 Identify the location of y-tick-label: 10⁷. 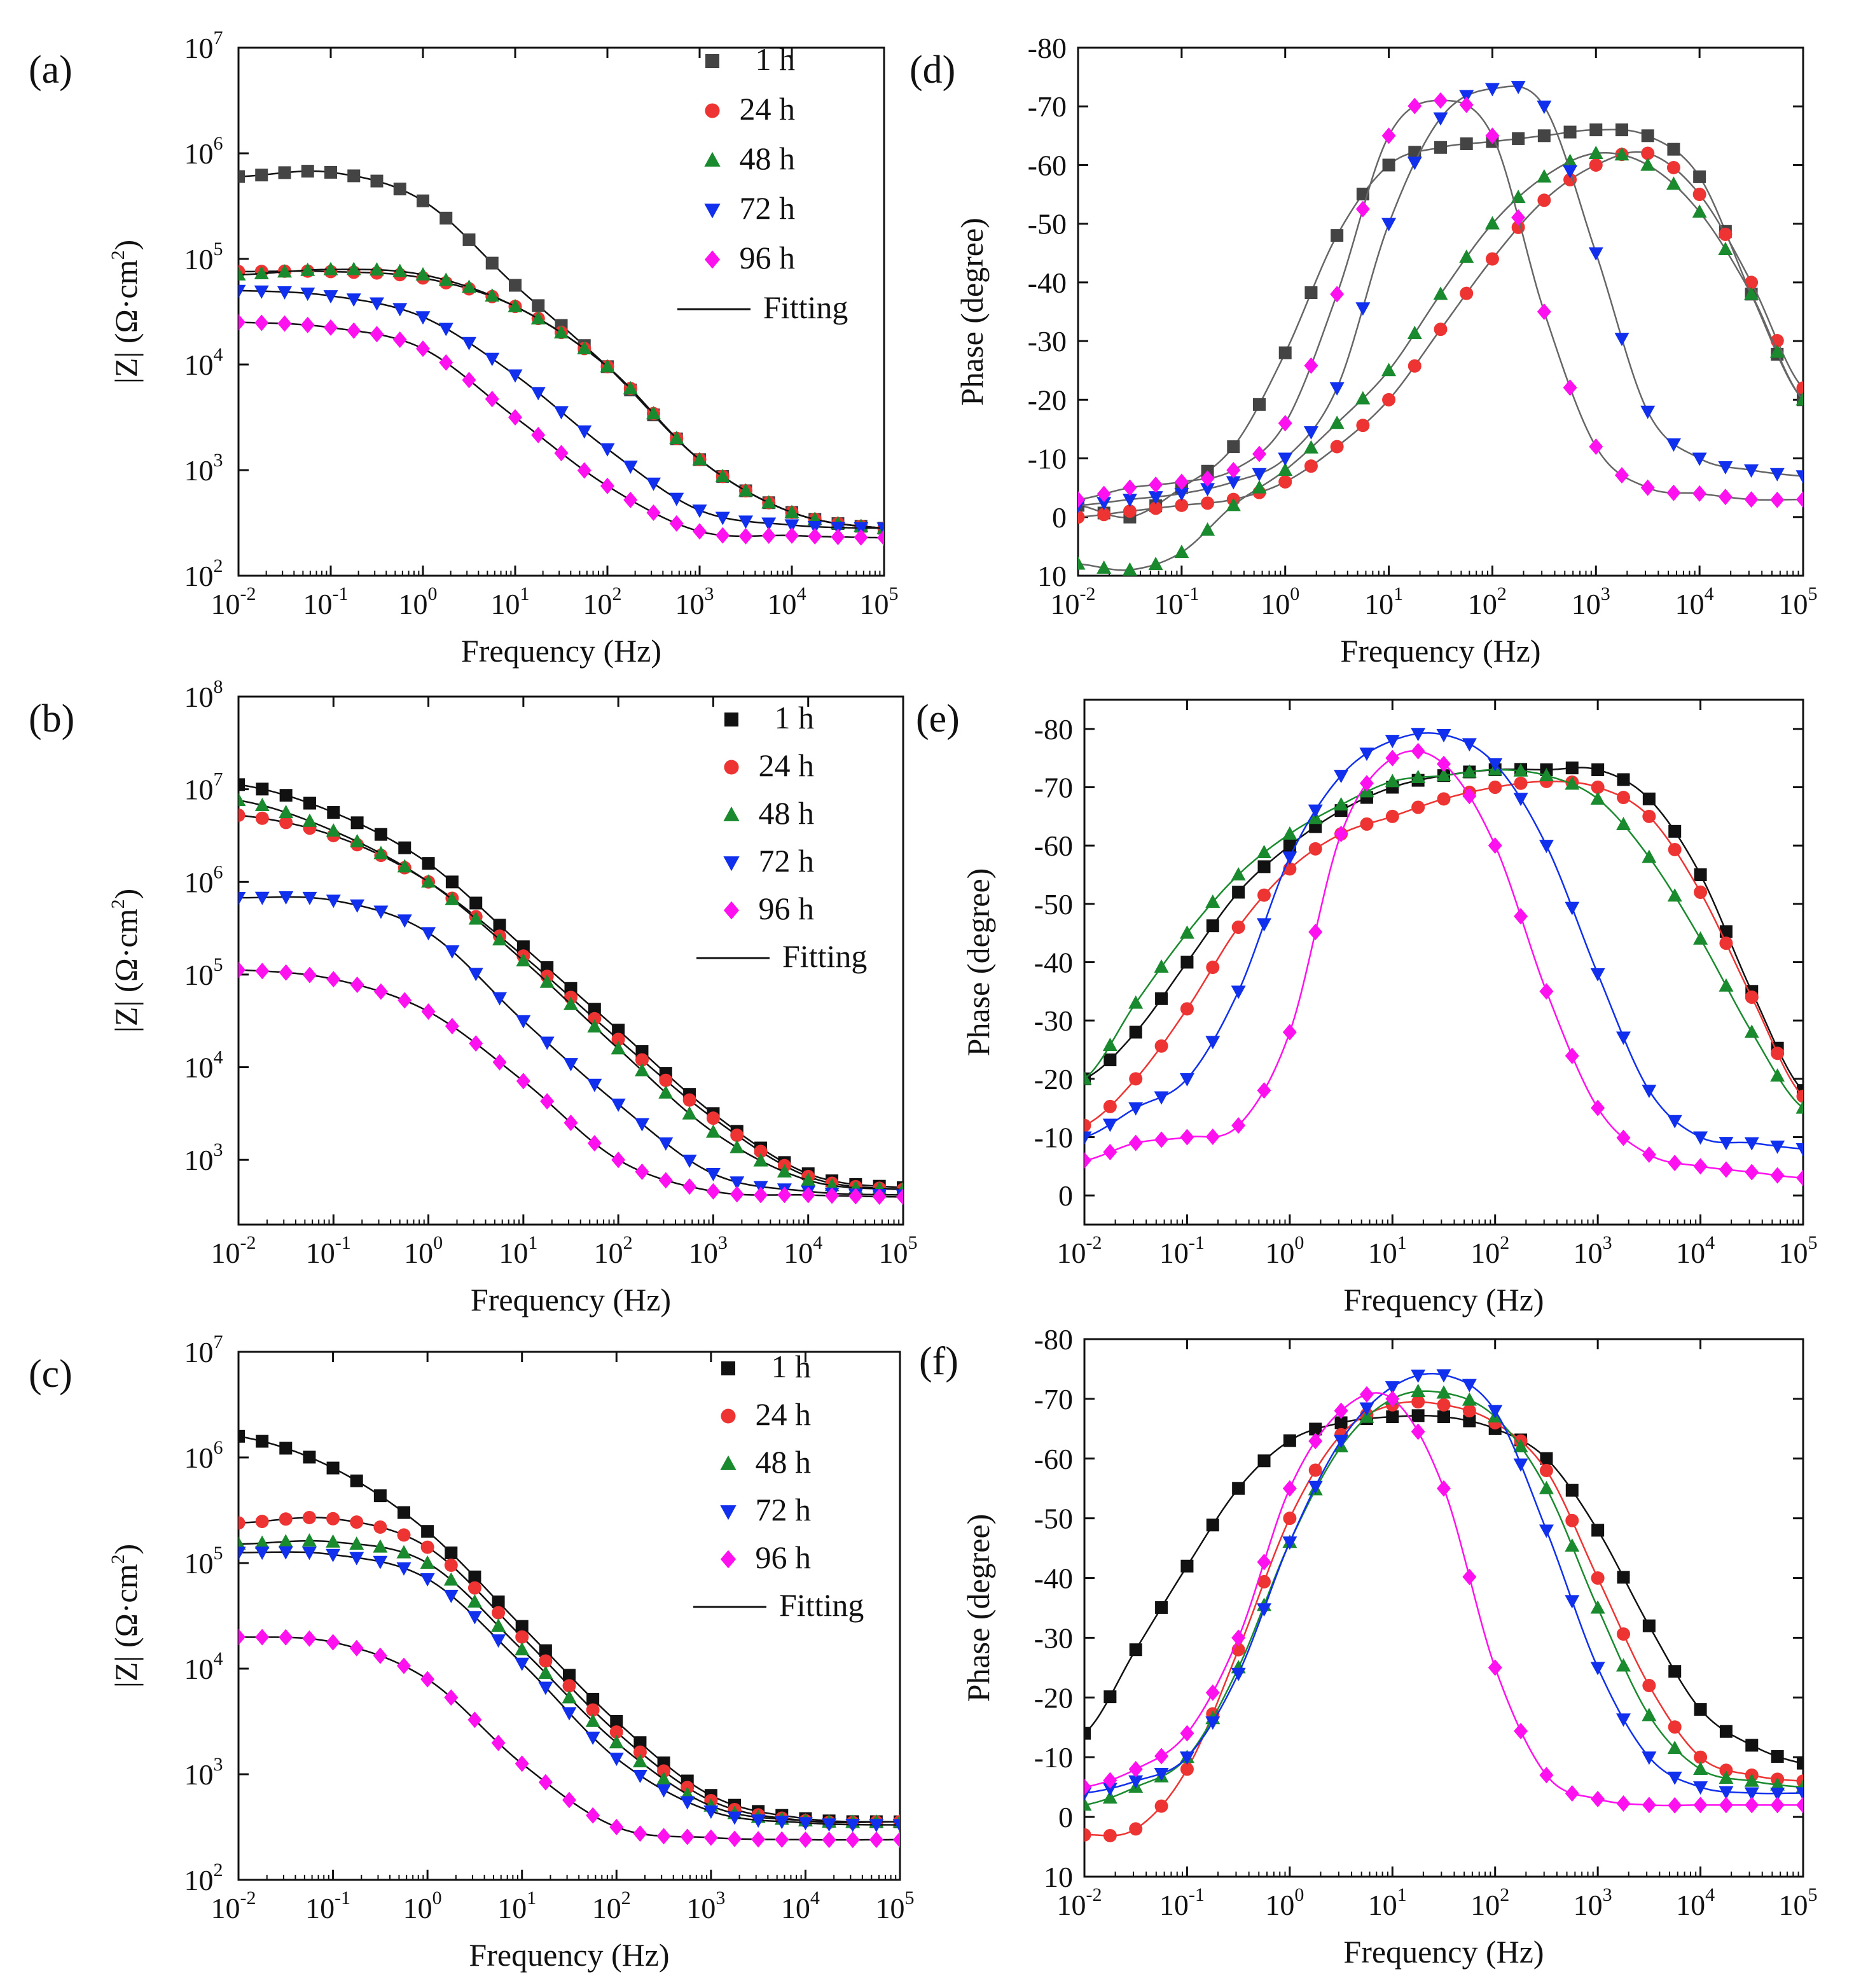
(204, 1349).